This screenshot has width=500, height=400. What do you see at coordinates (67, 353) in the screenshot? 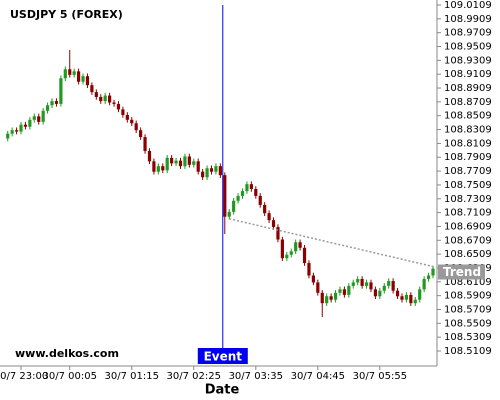
I see `watermark: www.delkos.com` at bounding box center [67, 353].